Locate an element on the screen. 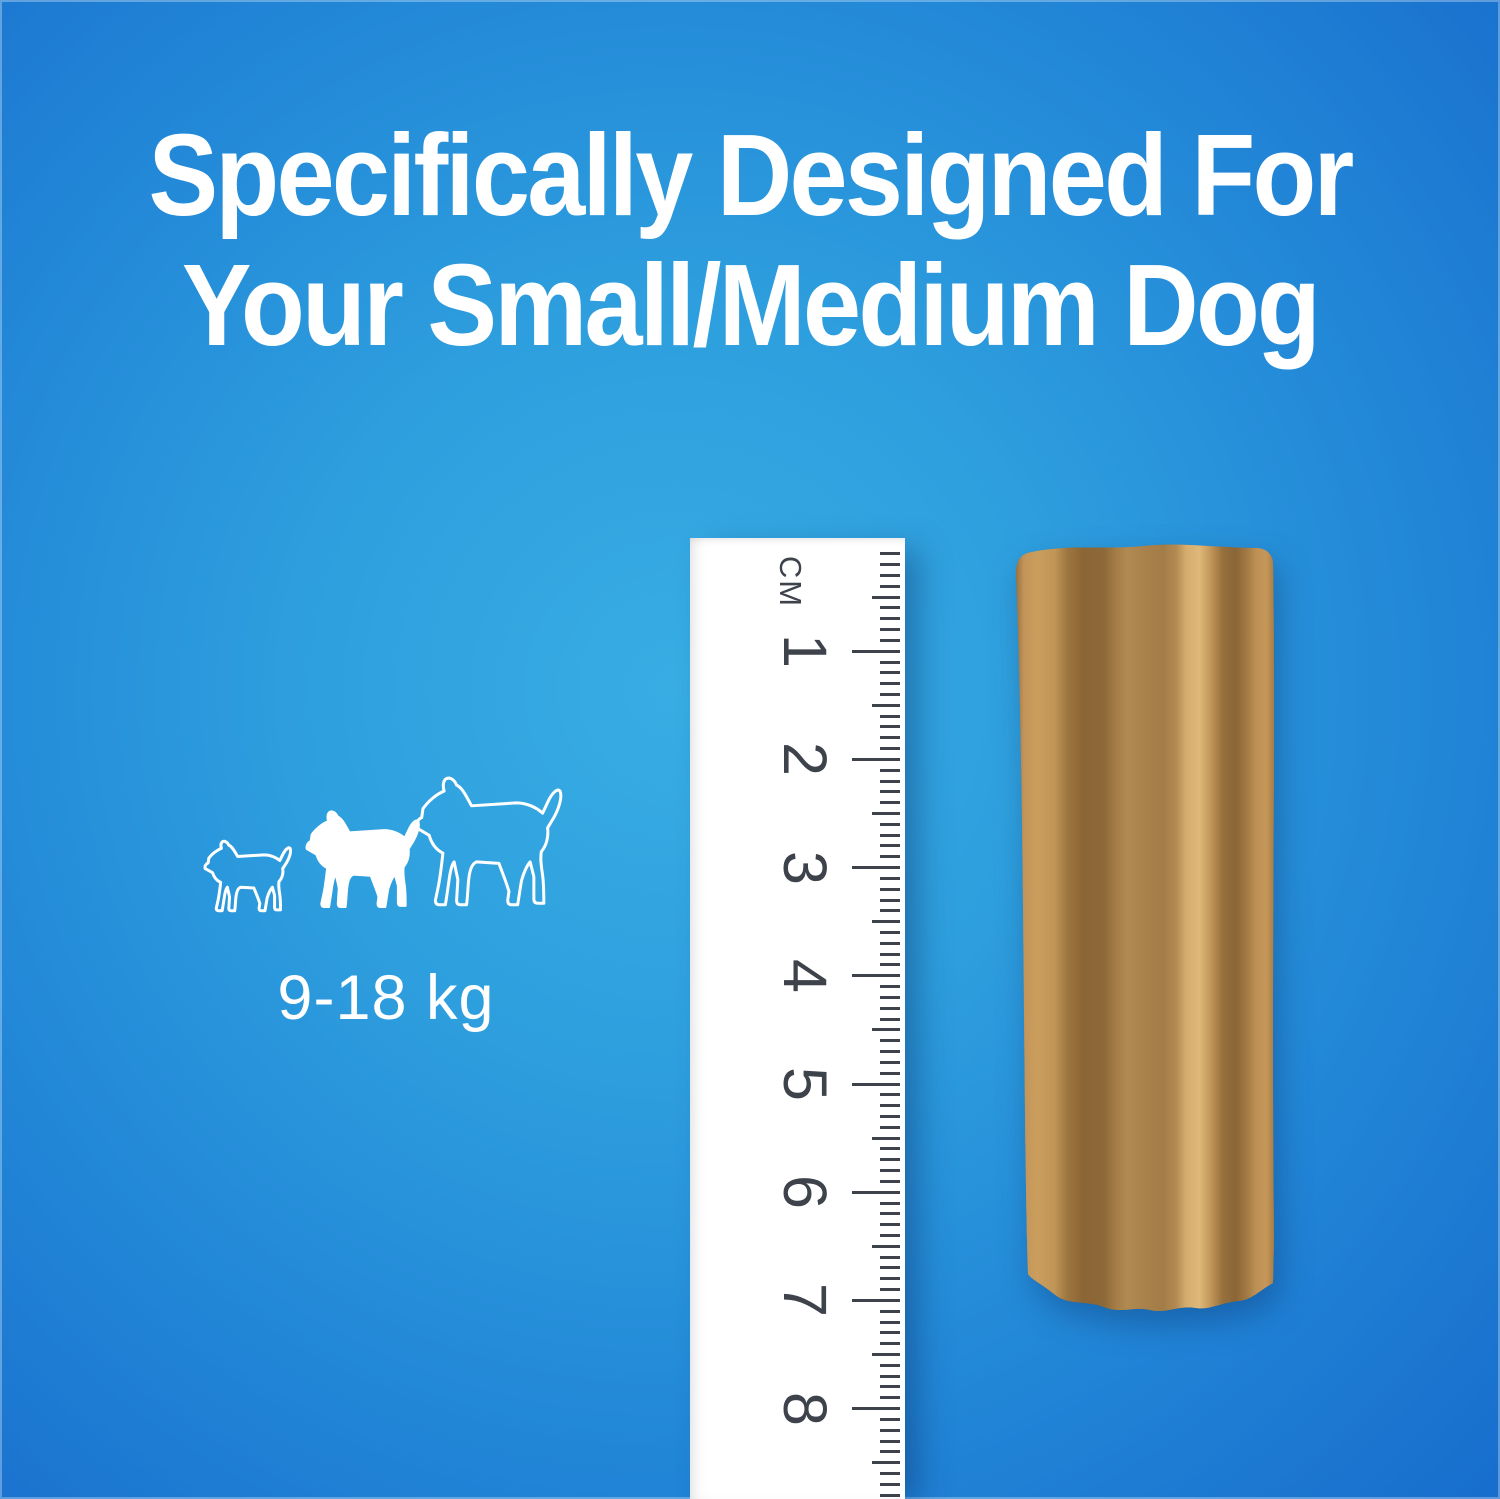 This screenshot has width=1500, height=1499. headline-line-1: Specifically Designed For is located at coordinates (751, 175).